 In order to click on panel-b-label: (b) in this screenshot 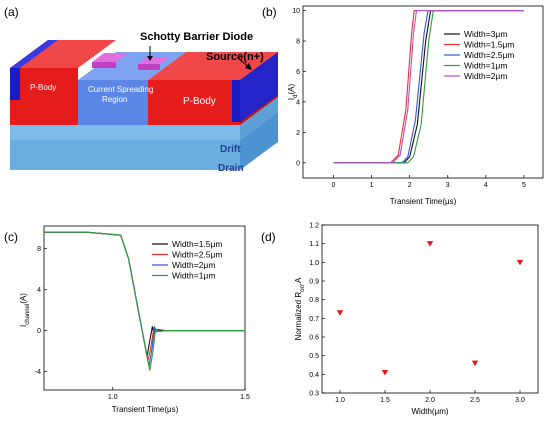, I will do `click(269, 12)`.